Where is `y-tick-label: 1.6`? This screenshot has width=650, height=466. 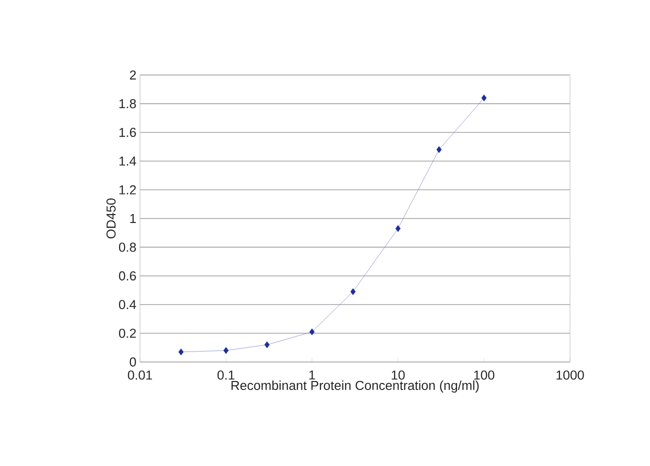 y-tick-label: 1.6 is located at coordinates (127, 132).